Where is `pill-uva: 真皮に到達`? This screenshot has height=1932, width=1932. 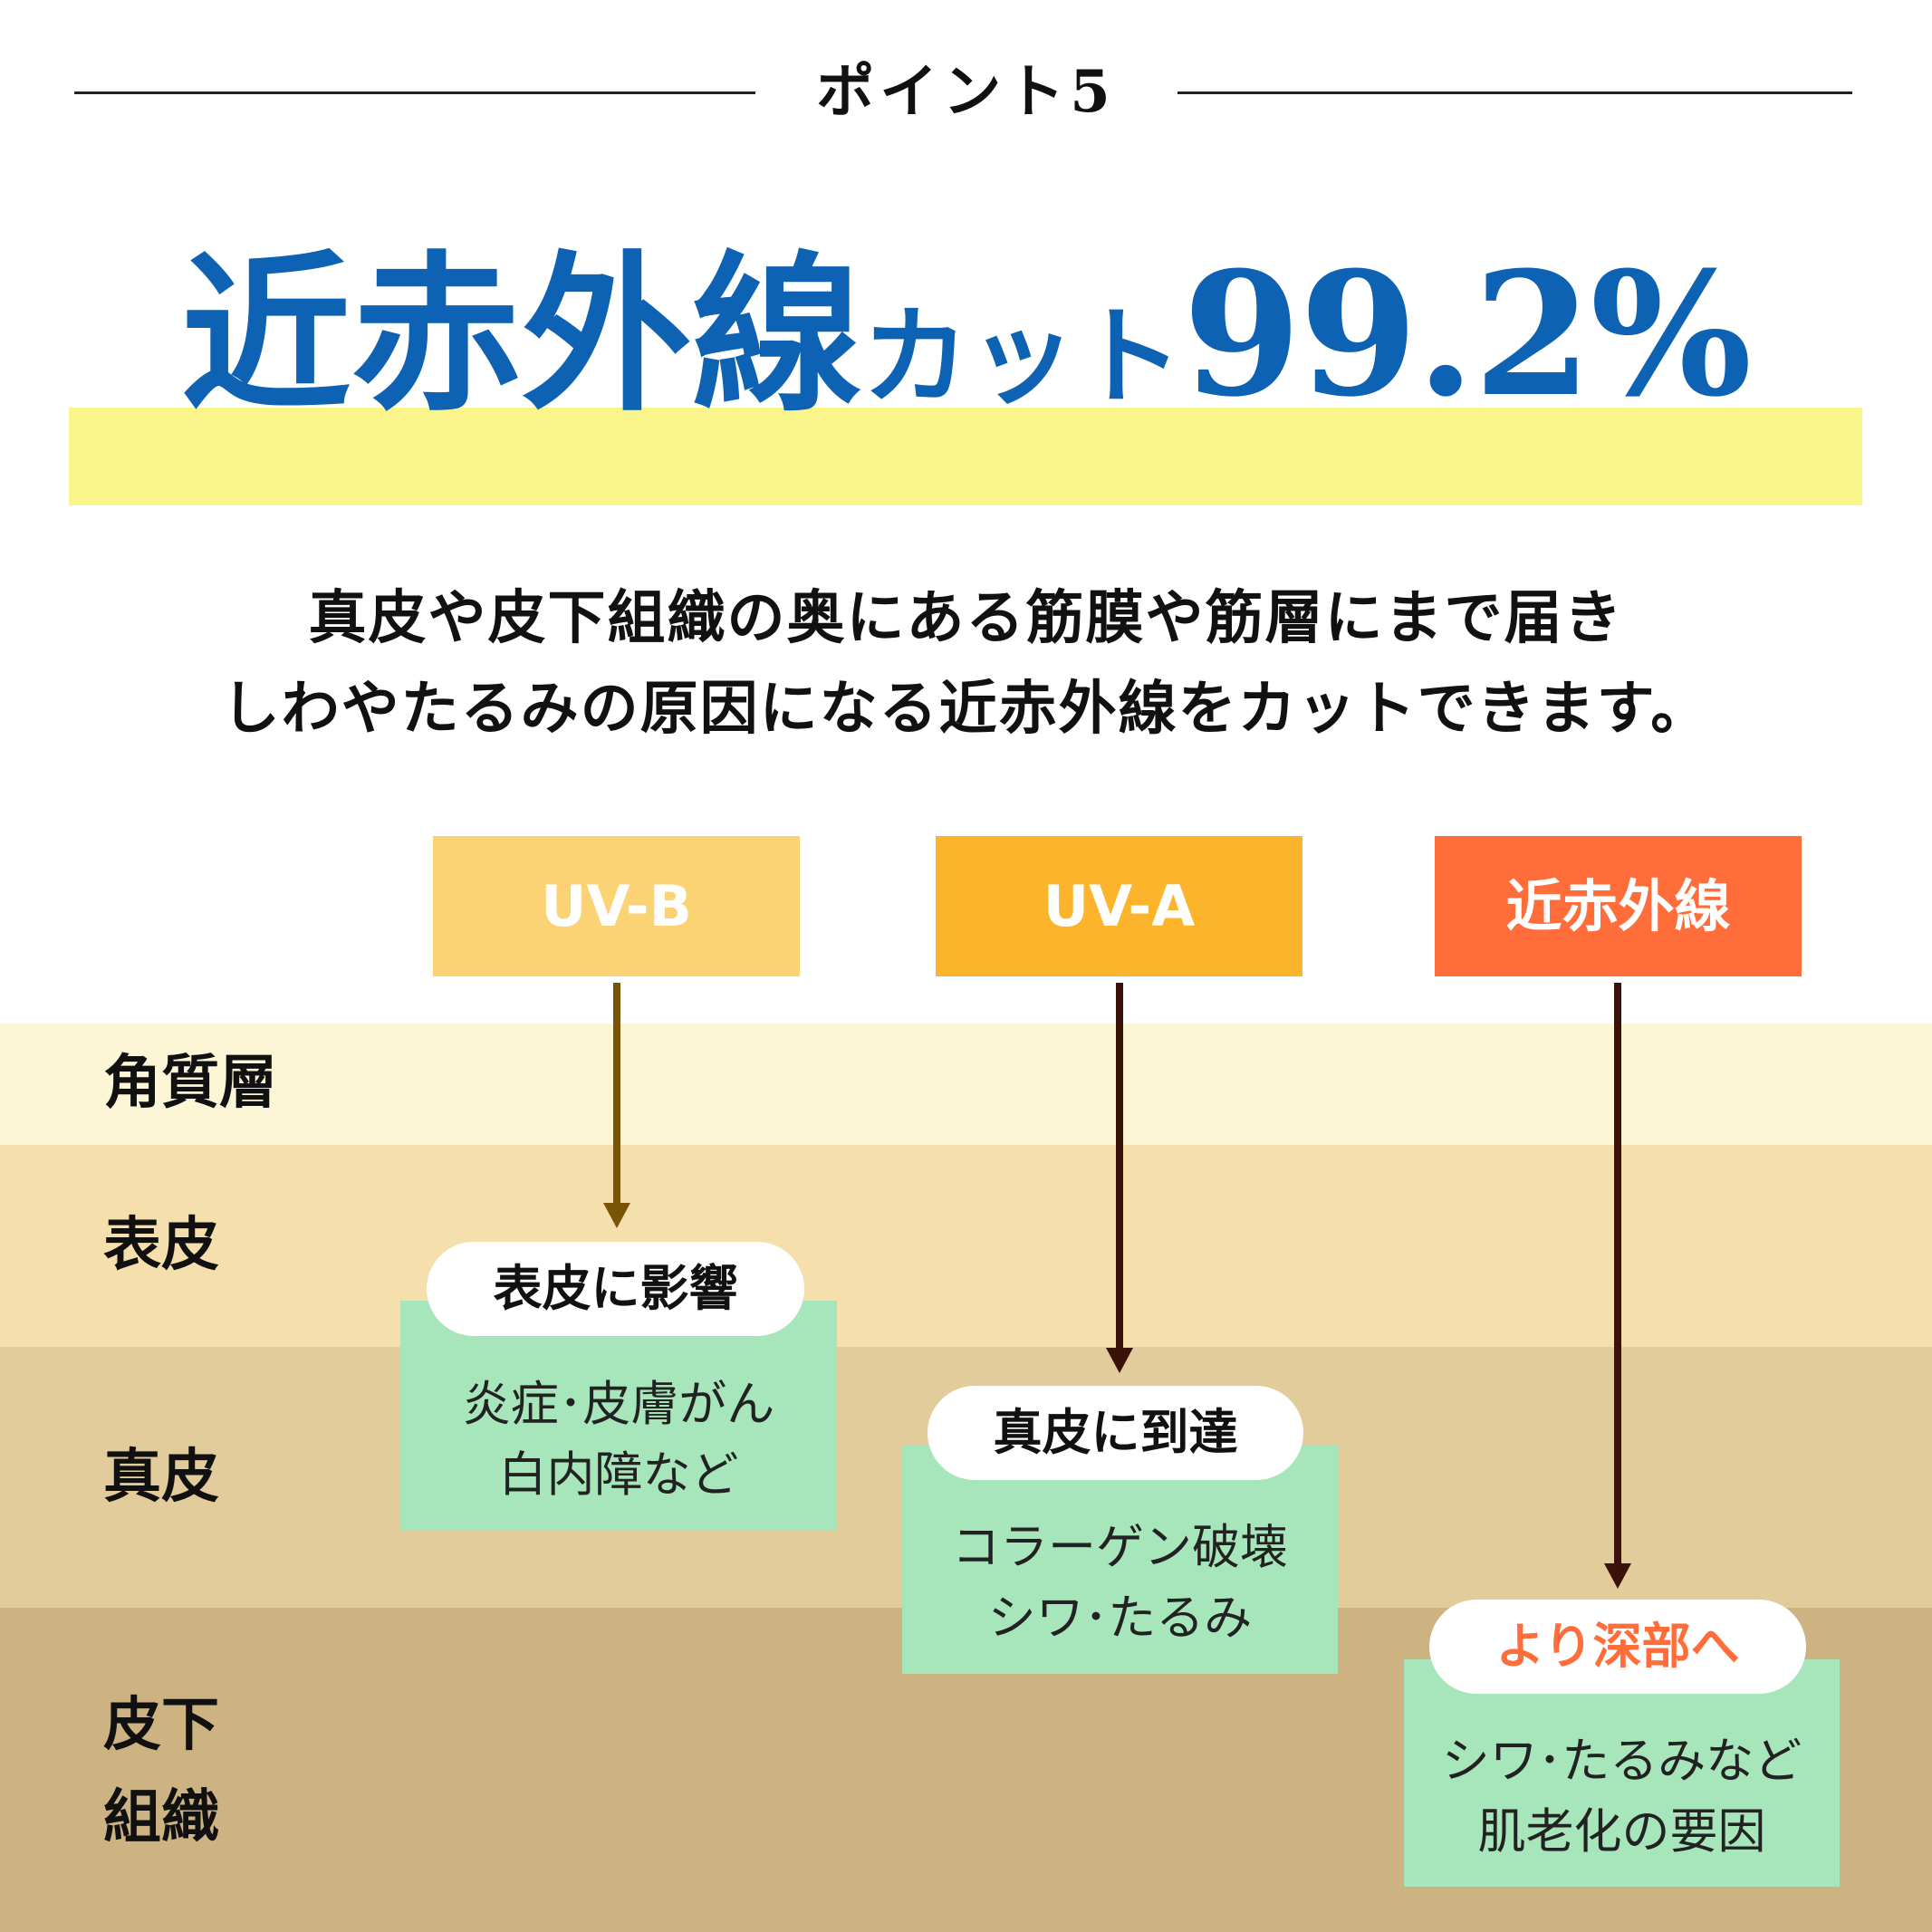 pill-uva: 真皮に到達 is located at coordinates (1115, 1433).